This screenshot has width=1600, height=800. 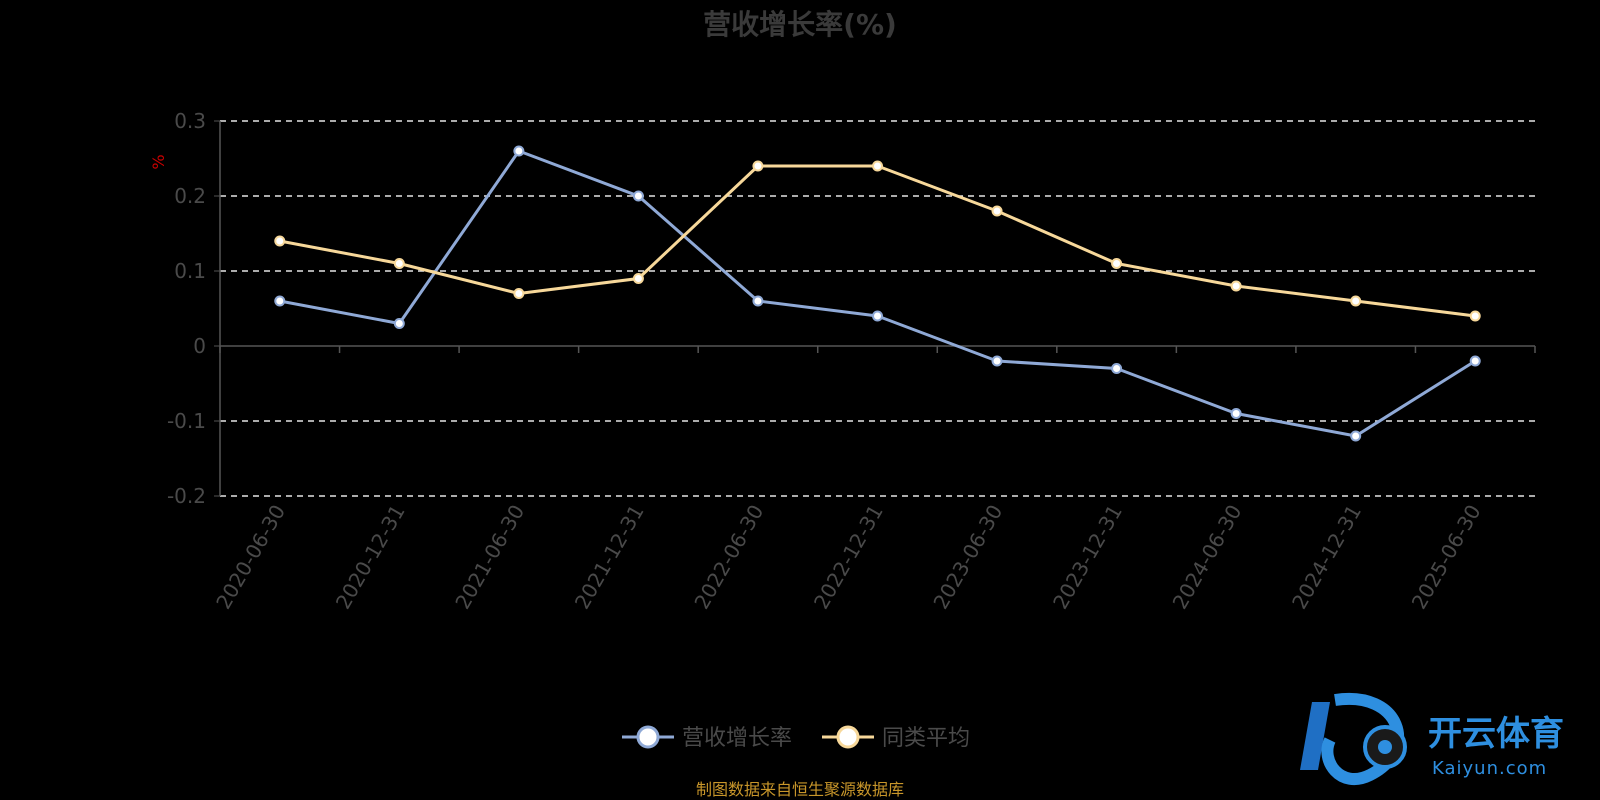 I want to click on y-tick-label: 0.2, so click(x=190, y=196).